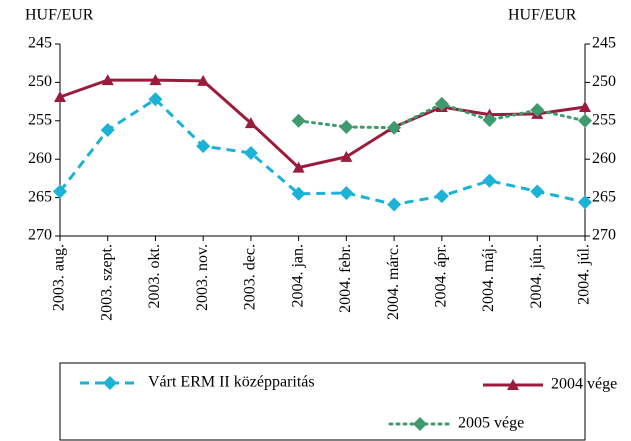 The height and width of the screenshot is (441, 631). What do you see at coordinates (322, 401) in the screenshot?
I see `legend-box` at bounding box center [322, 401].